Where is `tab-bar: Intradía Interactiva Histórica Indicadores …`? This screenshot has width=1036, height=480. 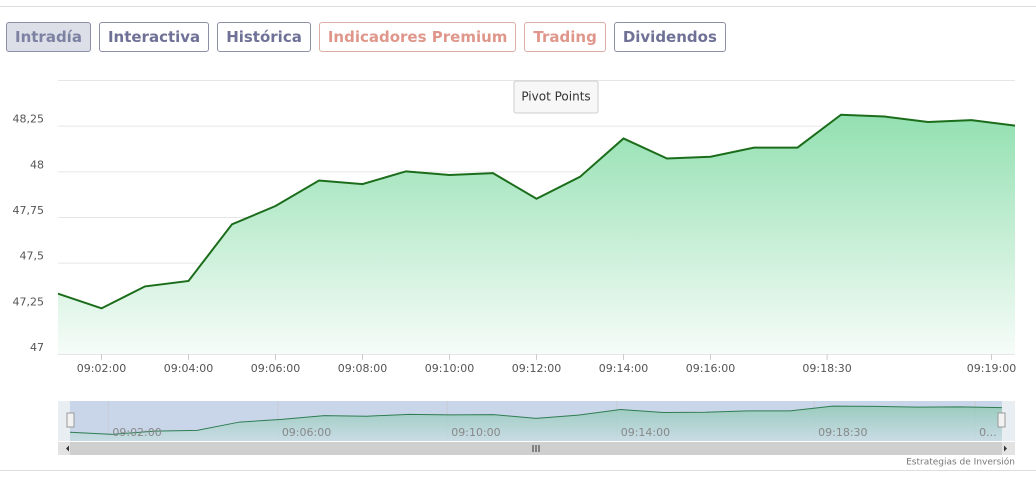
tab-bar: Intradía Interactiva Histórica Indicadores … is located at coordinates (366, 37).